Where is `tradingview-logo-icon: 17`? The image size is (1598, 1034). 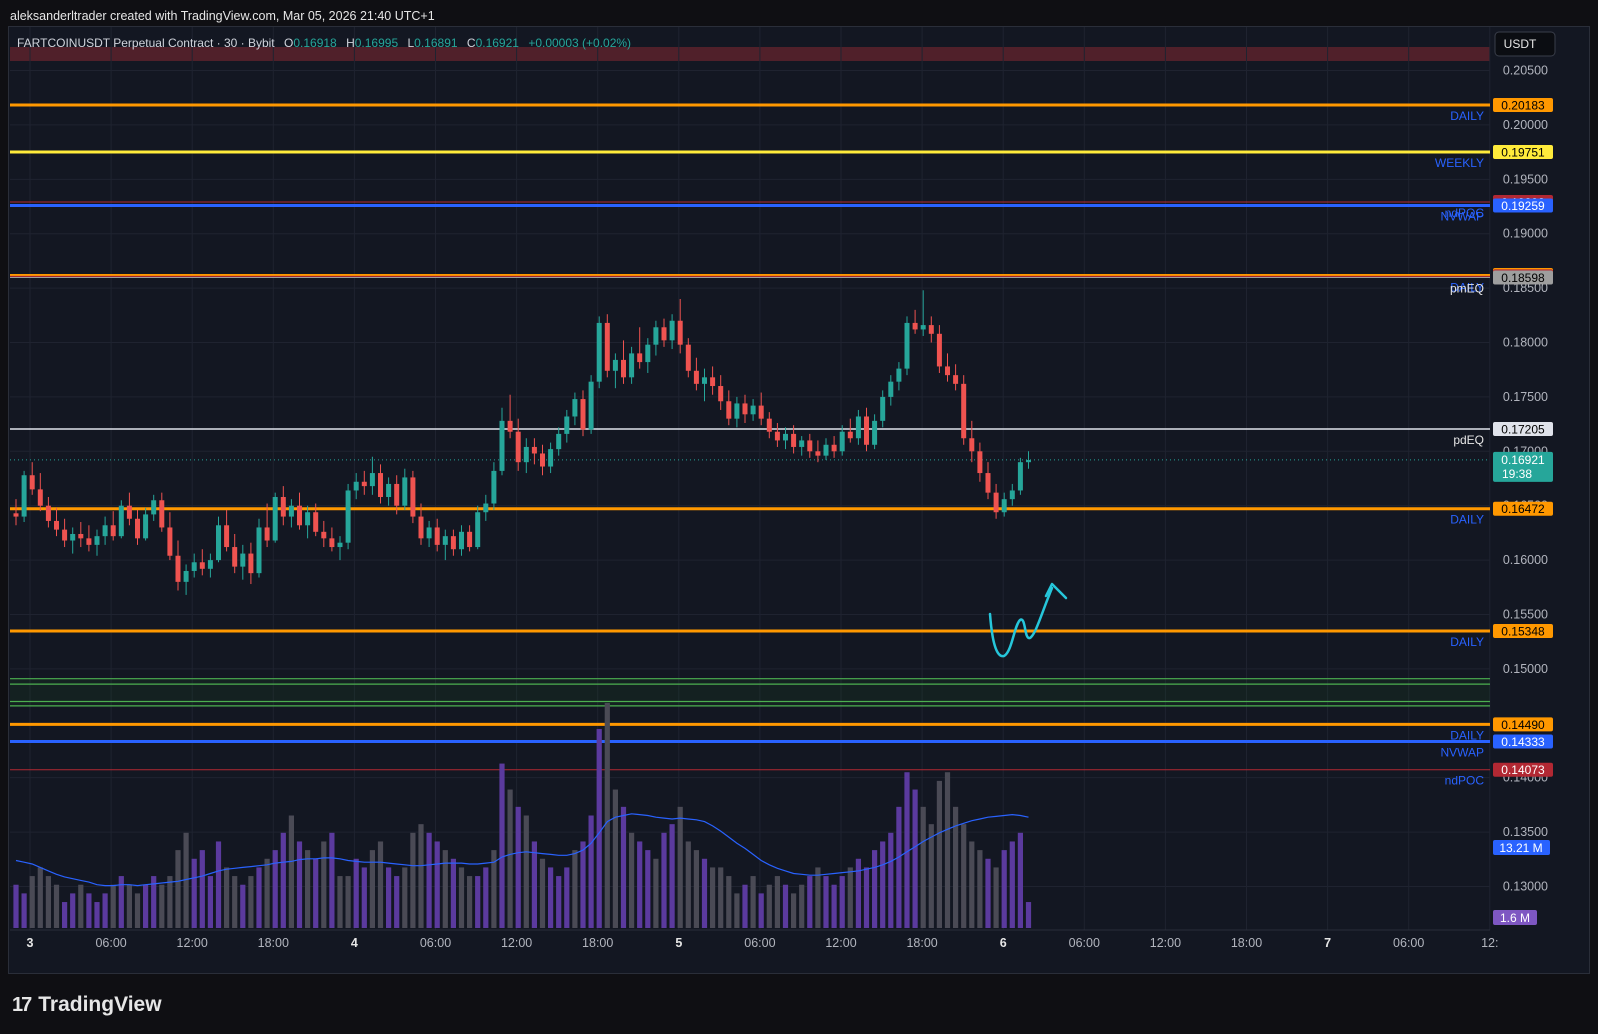
tradingview-logo-icon: 17 is located at coordinates (22, 1004).